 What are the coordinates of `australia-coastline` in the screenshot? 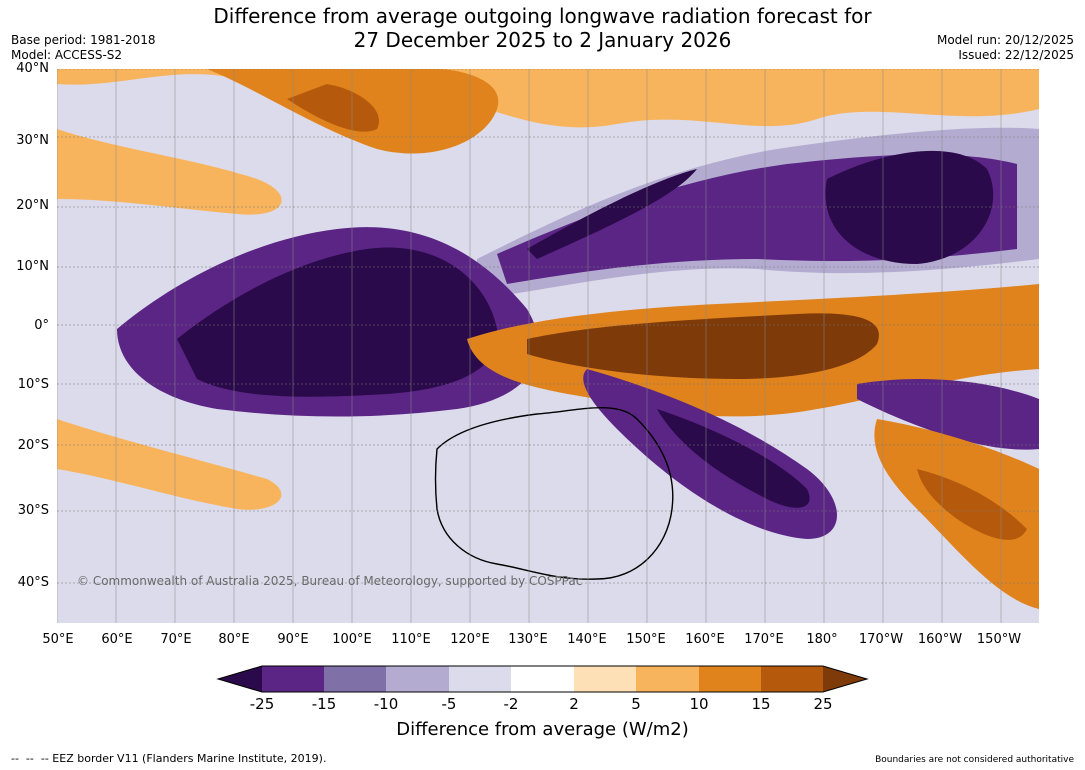 It's located at (554, 493).